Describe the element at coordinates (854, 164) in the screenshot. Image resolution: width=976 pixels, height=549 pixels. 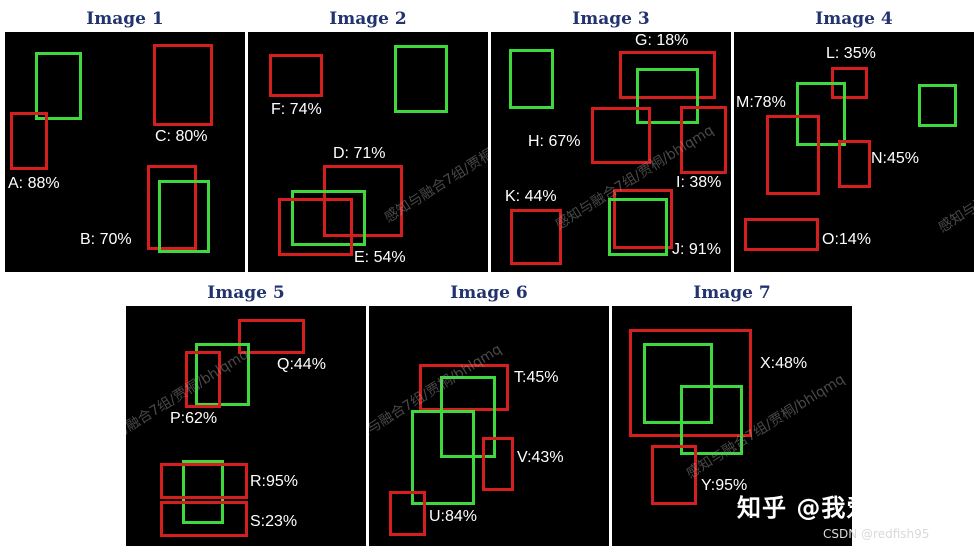
I see `pred-box-n` at that location.